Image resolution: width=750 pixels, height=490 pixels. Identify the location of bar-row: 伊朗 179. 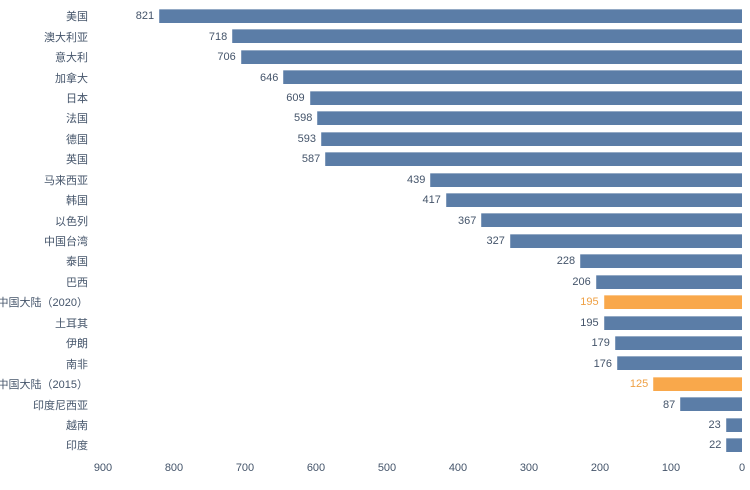
(375, 343).